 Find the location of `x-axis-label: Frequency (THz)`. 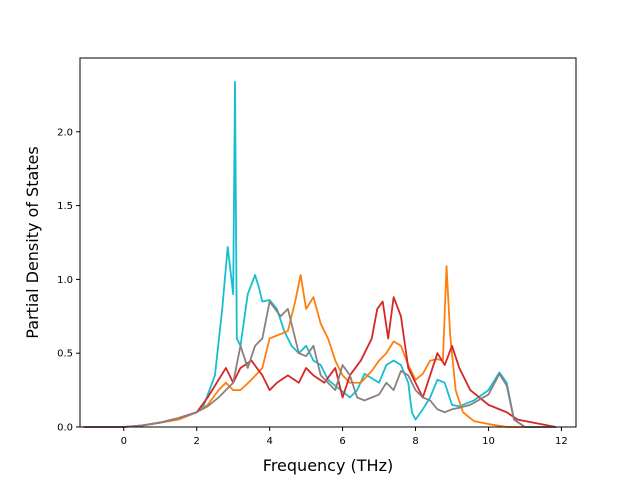

x-axis-label: Frequency (THz) is located at coordinates (328, 465).